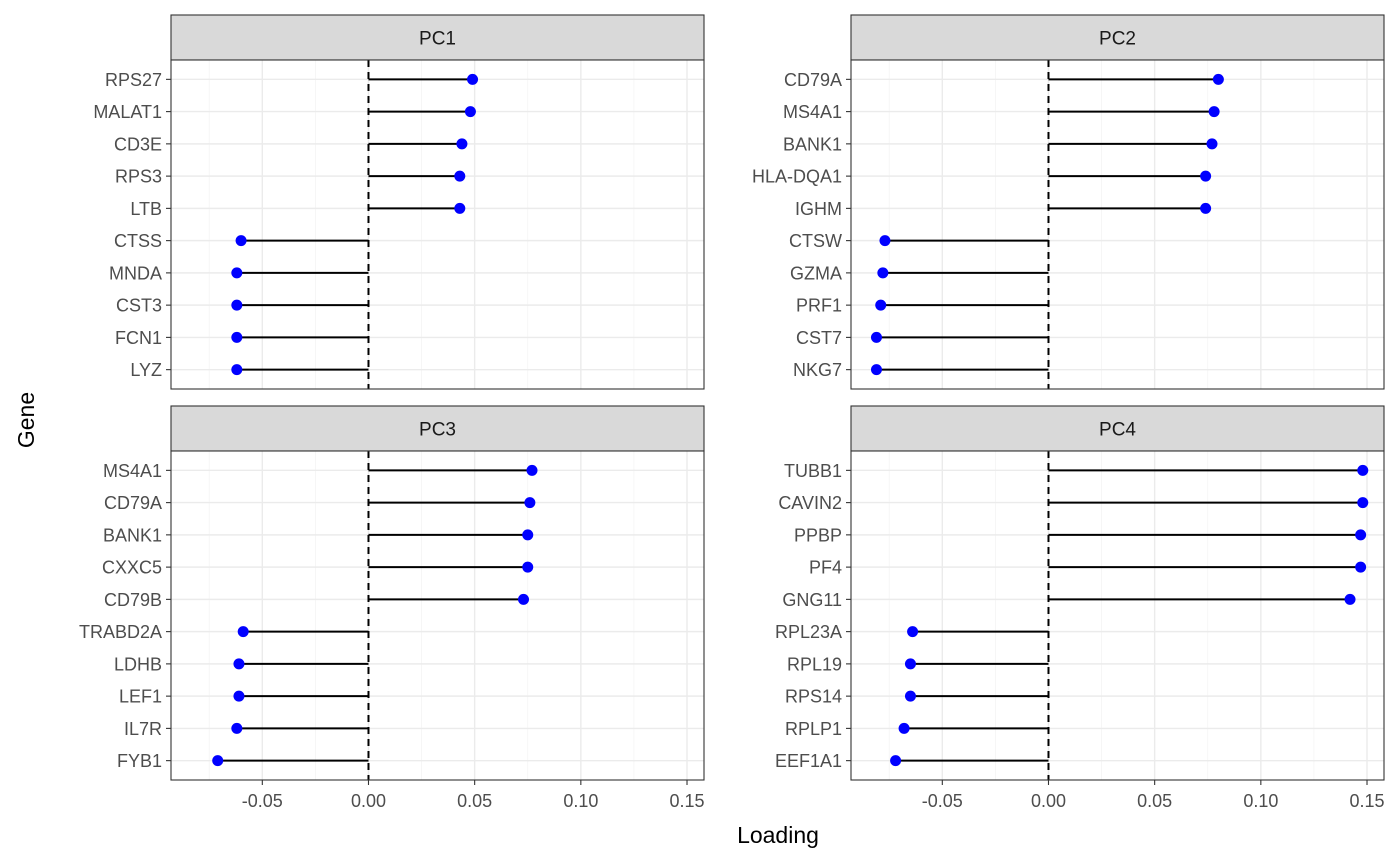 Image resolution: width=1400 pixels, height=865 pixels. Describe the element at coordinates (808, 761) in the screenshot. I see `y-tick-label-gene: EEF1A1` at that location.